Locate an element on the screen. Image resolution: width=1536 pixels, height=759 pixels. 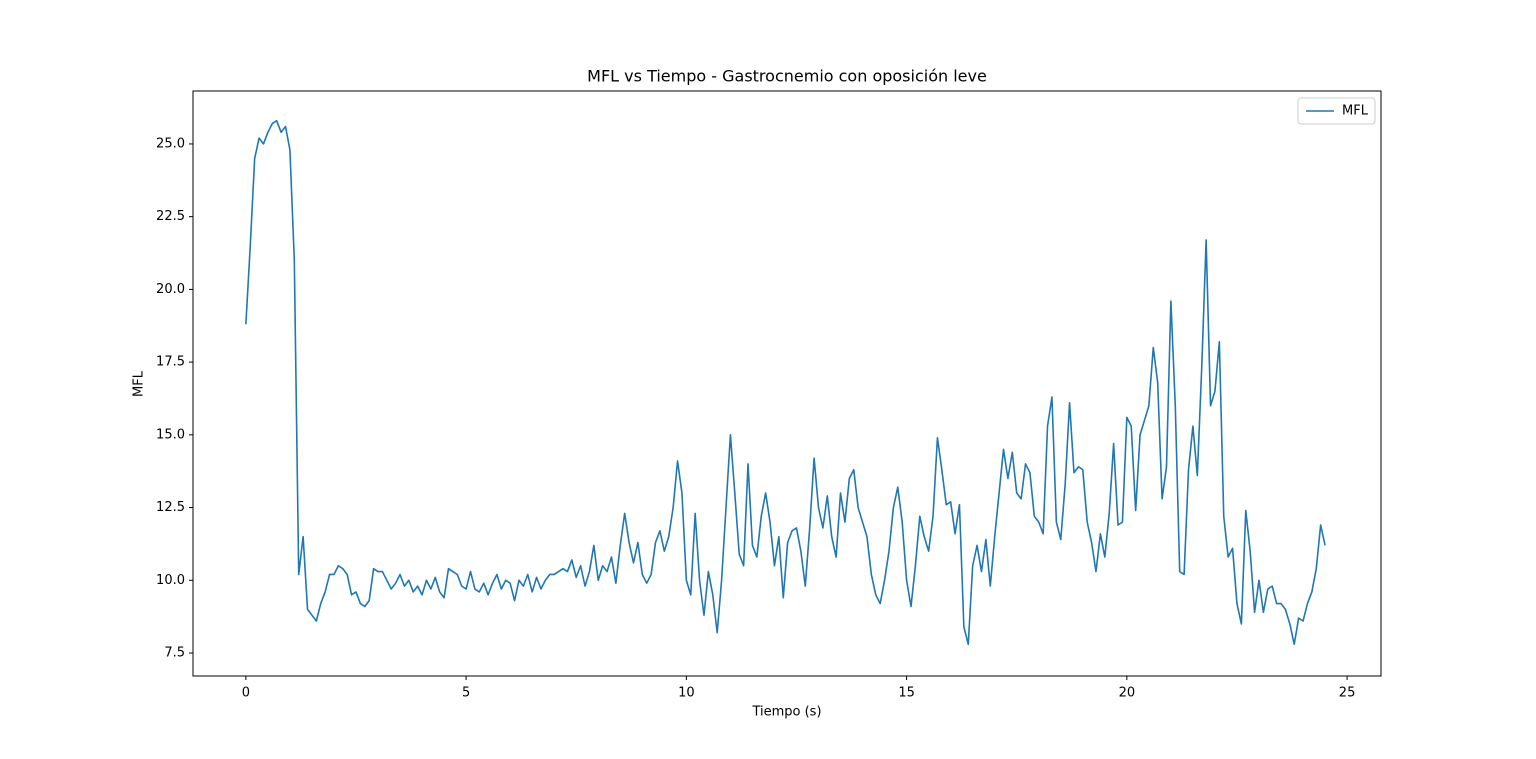
y-tick-label: 22.5 is located at coordinates (170, 216).